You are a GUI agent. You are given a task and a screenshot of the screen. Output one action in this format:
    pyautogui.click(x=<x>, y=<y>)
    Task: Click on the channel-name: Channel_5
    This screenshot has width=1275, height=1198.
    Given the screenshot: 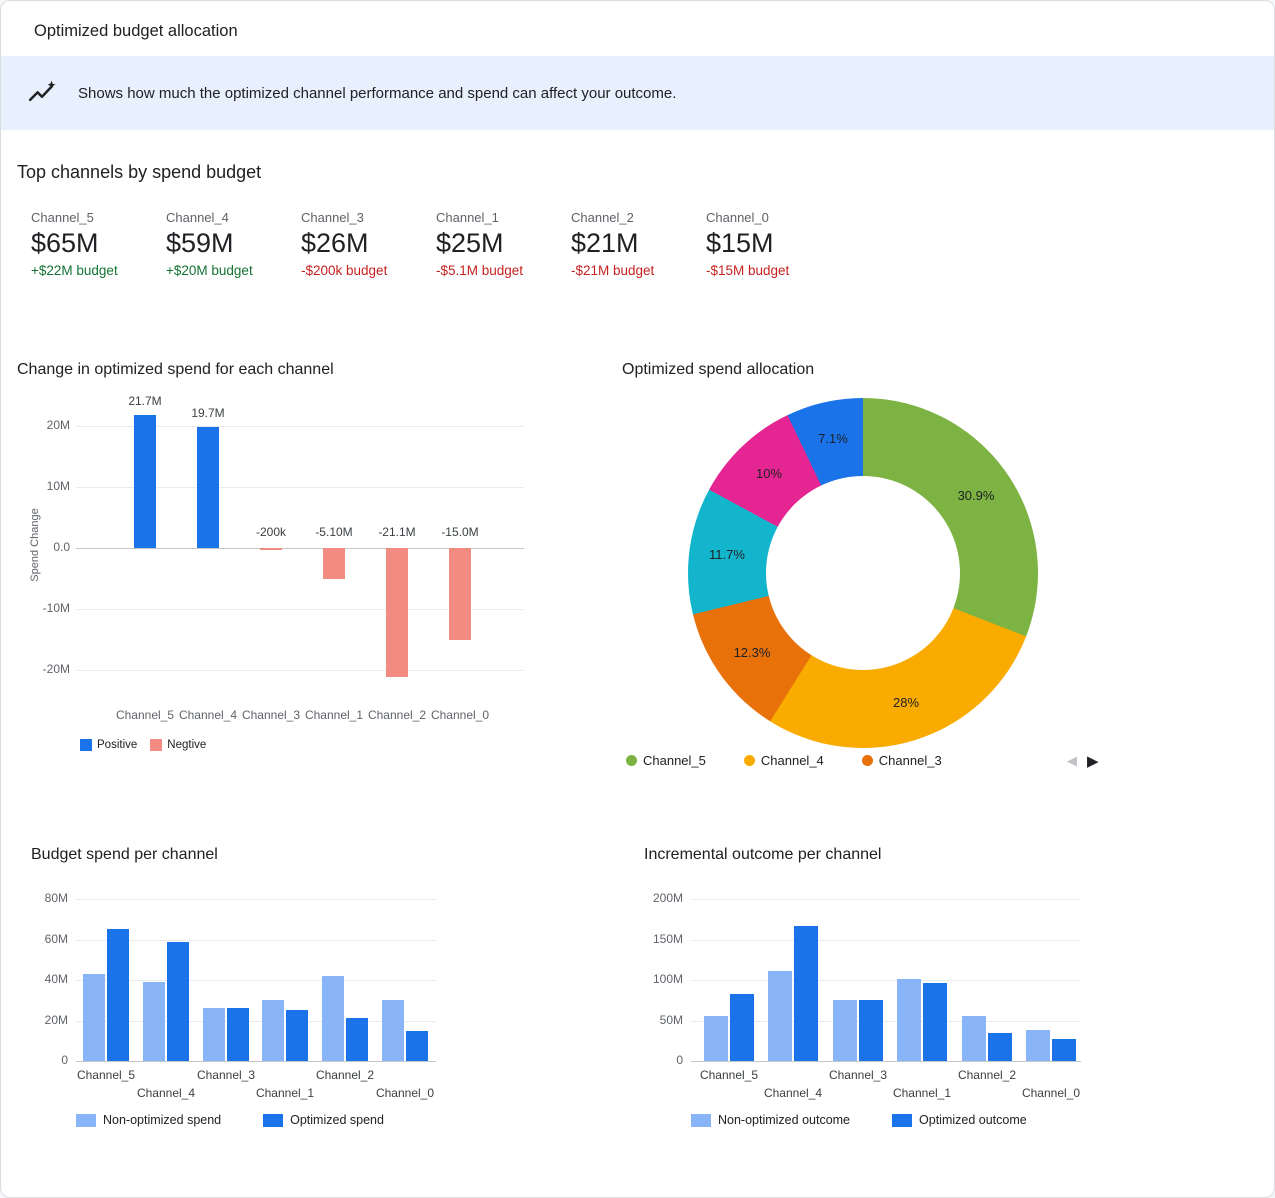 What is the action you would take?
    pyautogui.click(x=62, y=217)
    